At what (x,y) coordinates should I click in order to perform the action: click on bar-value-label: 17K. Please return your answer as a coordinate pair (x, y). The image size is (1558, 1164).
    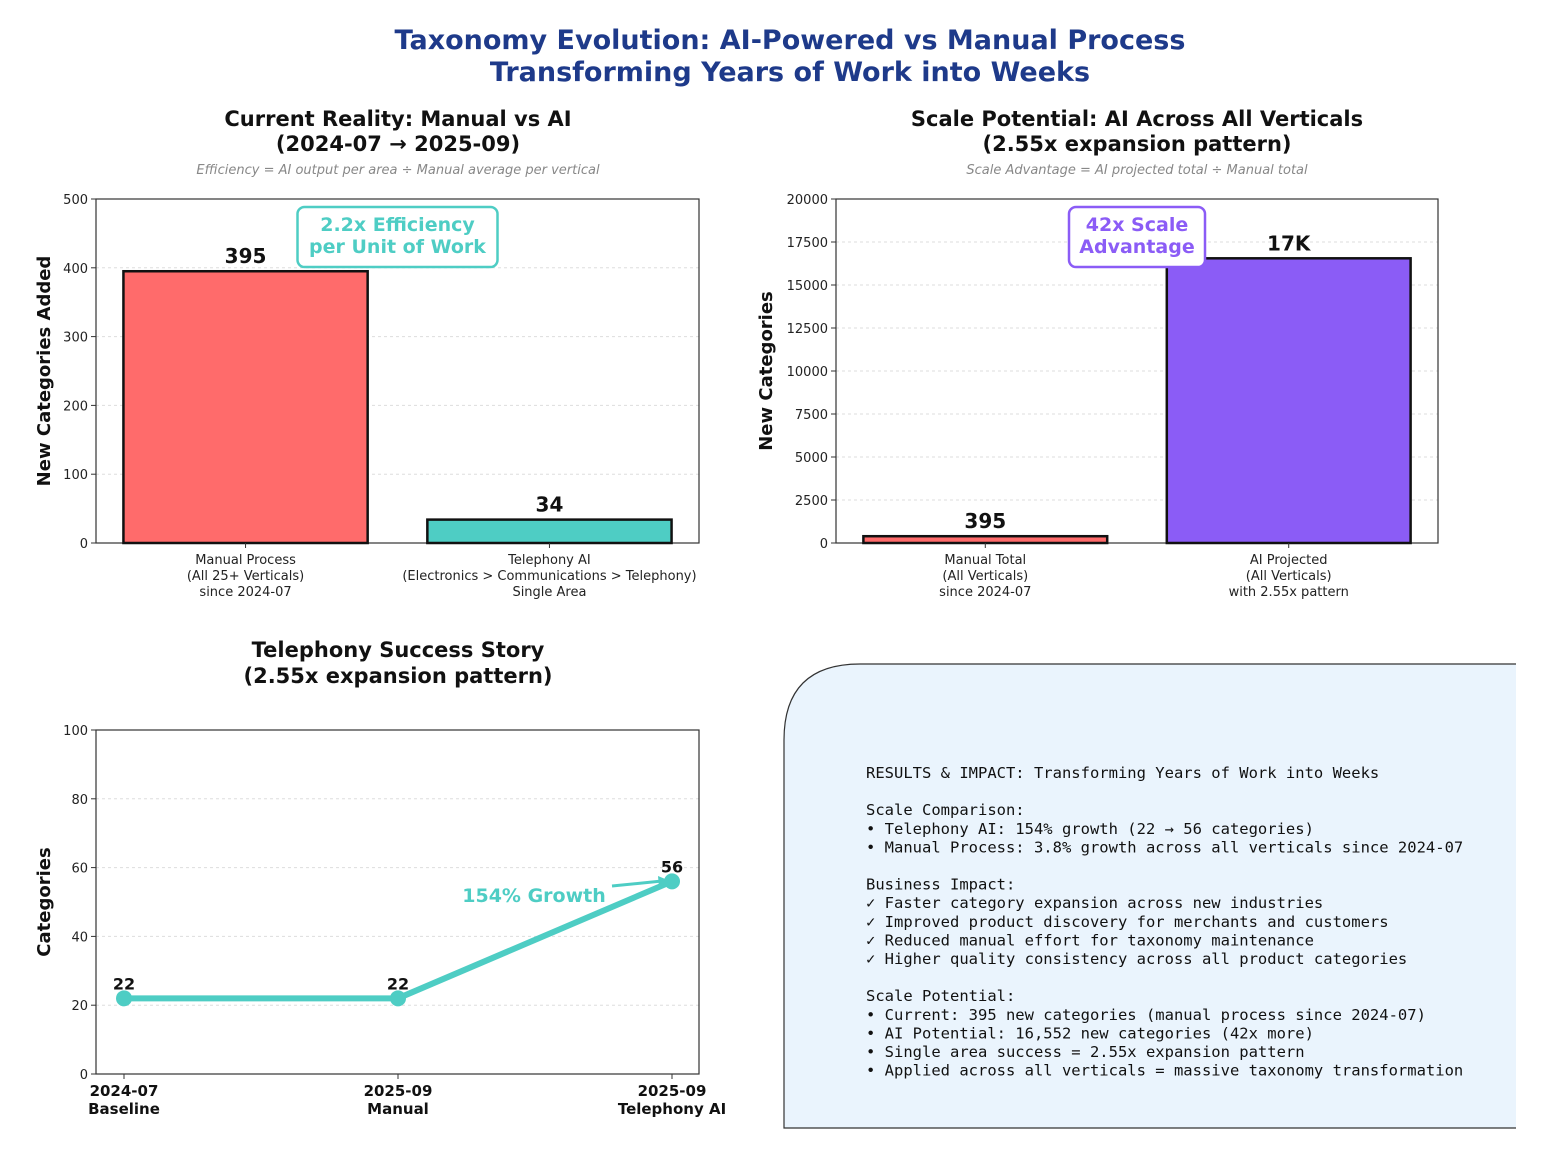
    Looking at the image, I should click on (1289, 243).